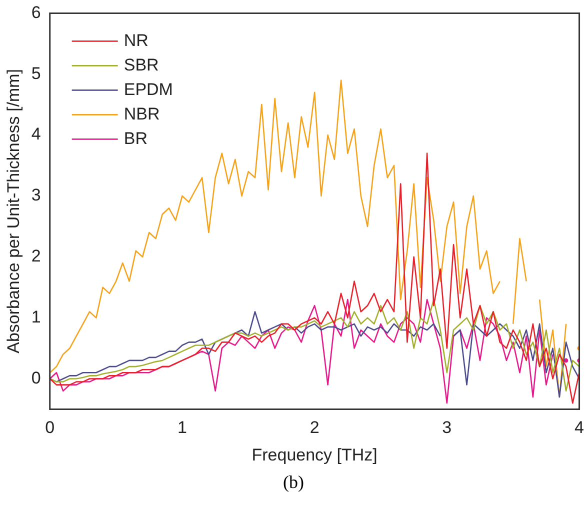 The image size is (587, 513). What do you see at coordinates (136, 40) in the screenshot?
I see `legend-label: NR` at bounding box center [136, 40].